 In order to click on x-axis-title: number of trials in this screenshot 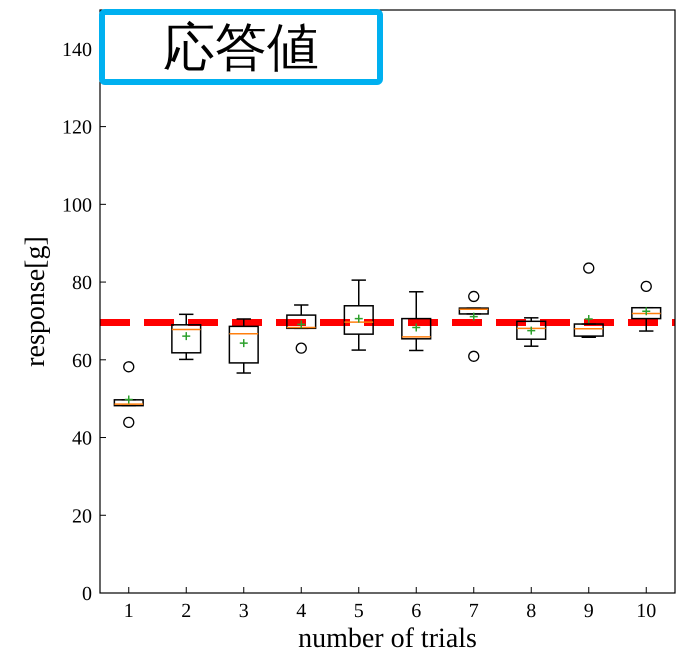, I will do `click(387, 638)`.